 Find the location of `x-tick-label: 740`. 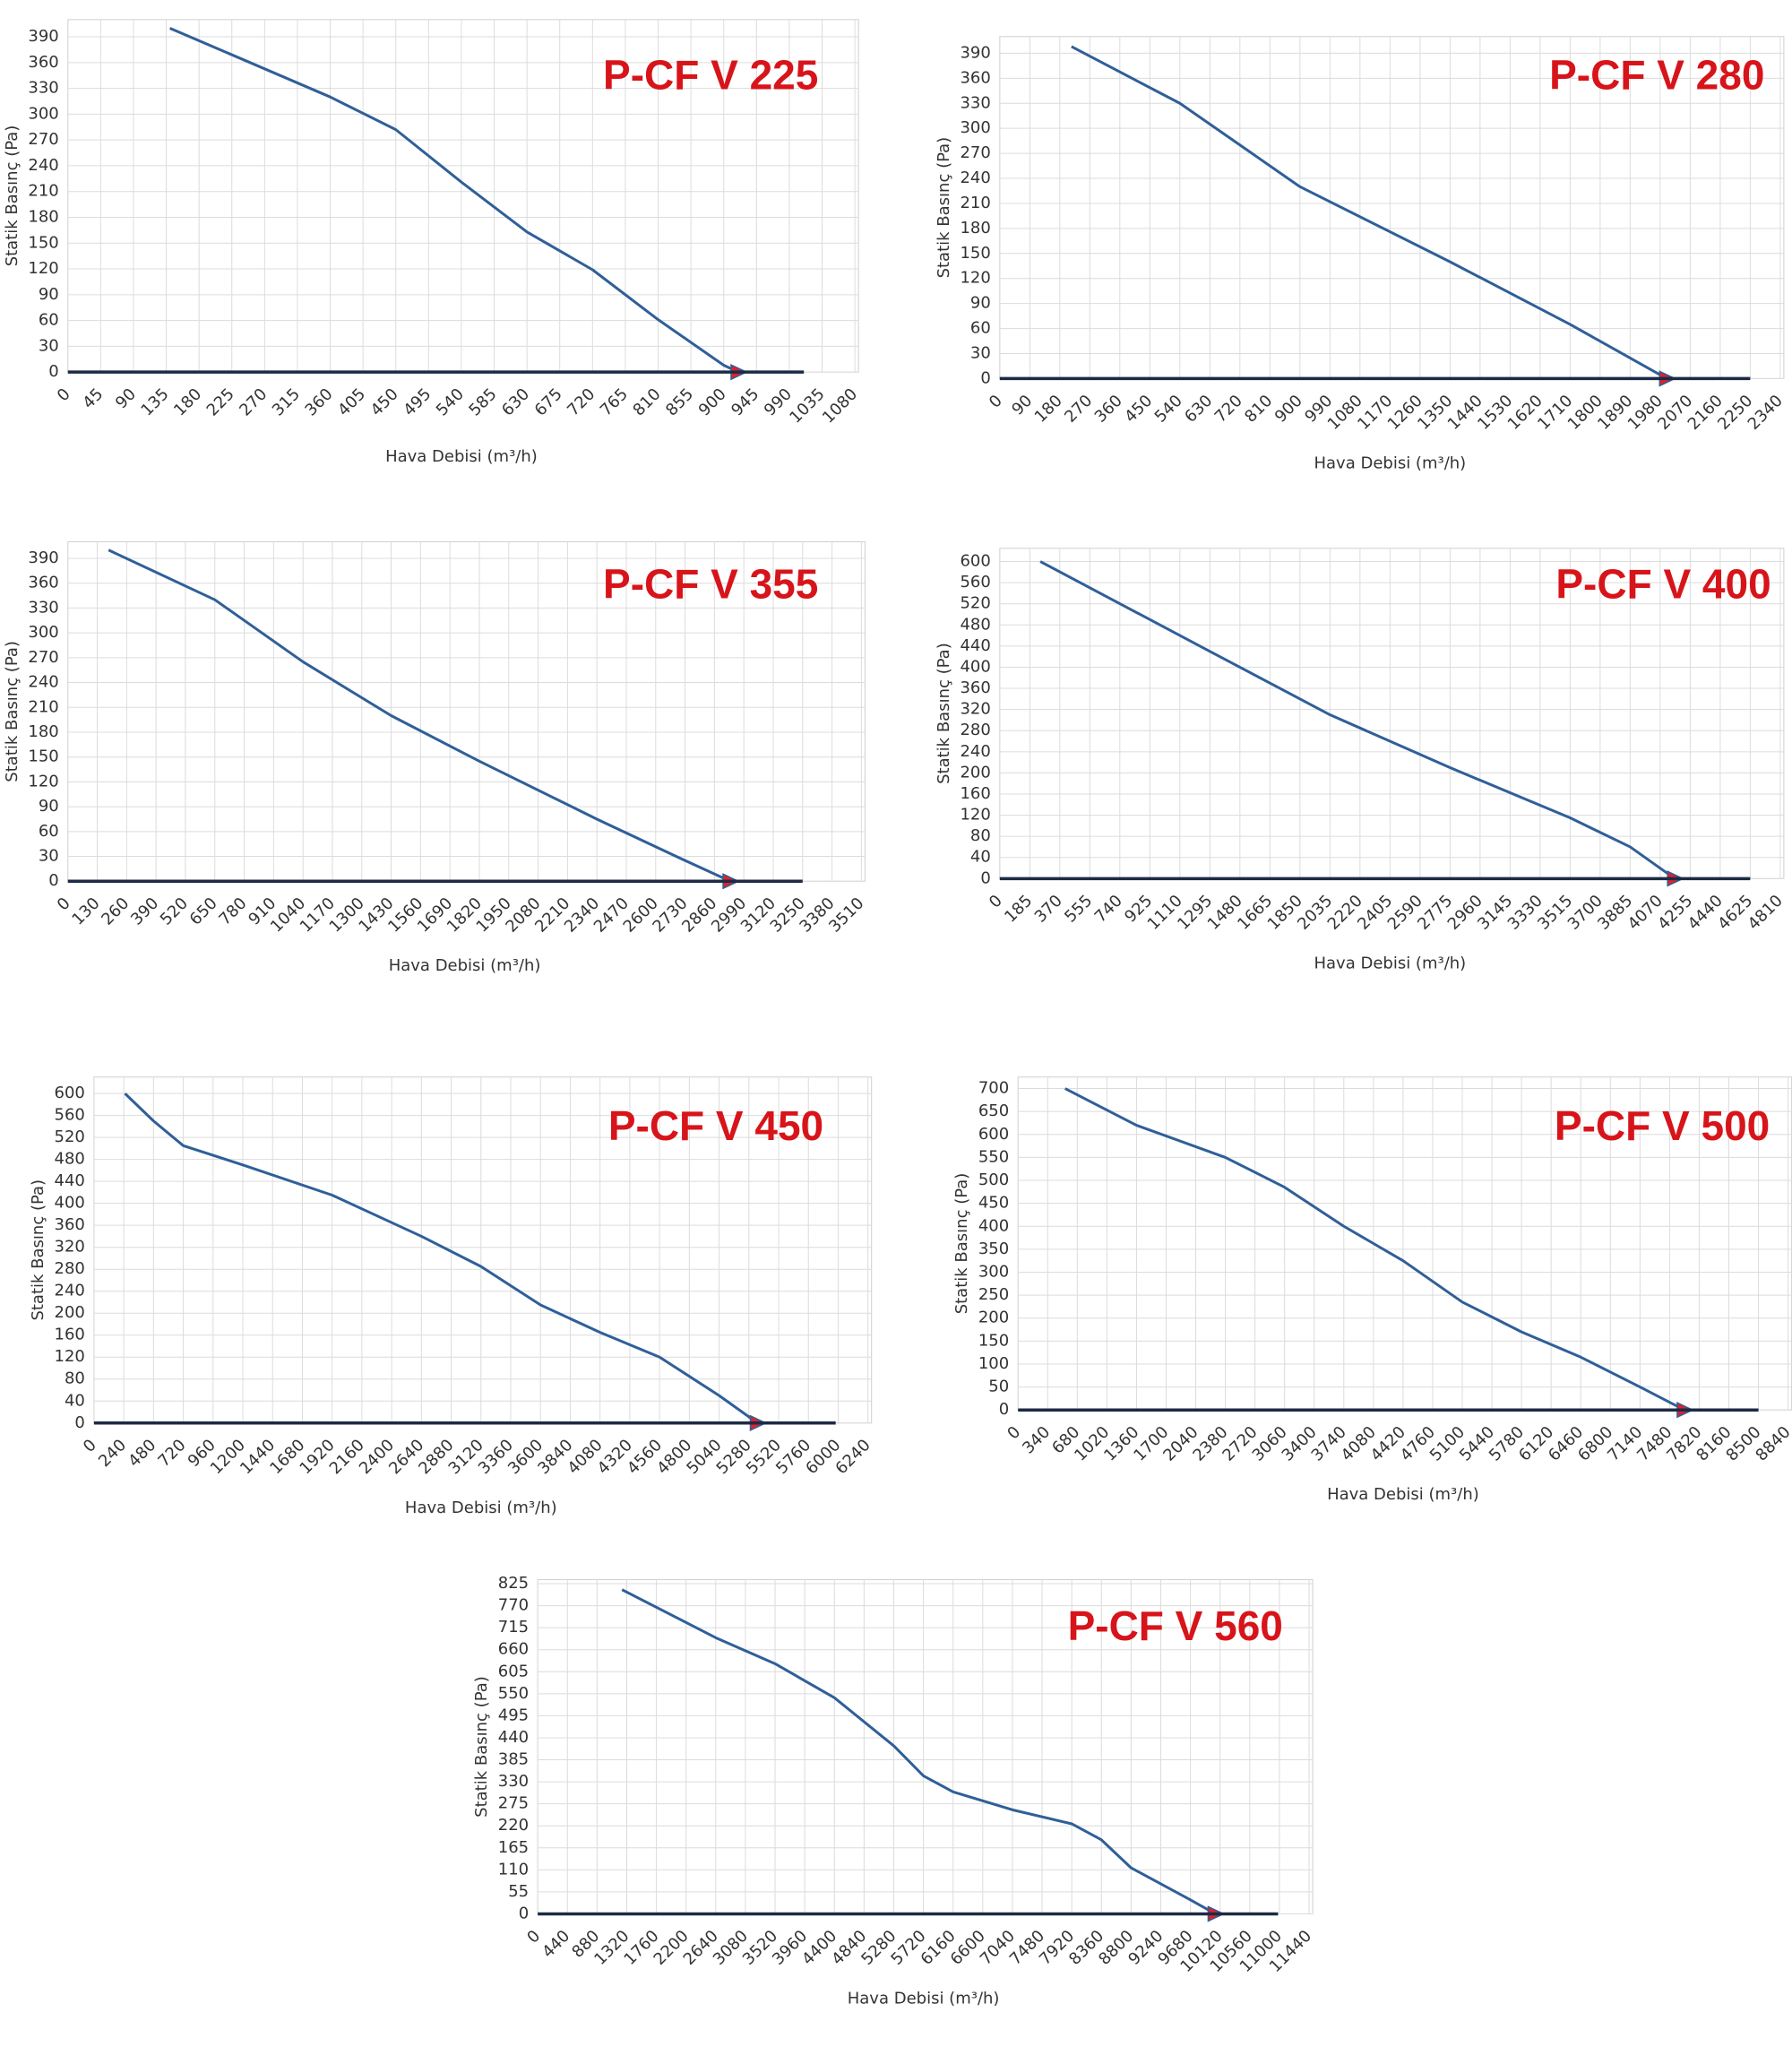

x-tick-label: 740 is located at coordinates (1108, 909).